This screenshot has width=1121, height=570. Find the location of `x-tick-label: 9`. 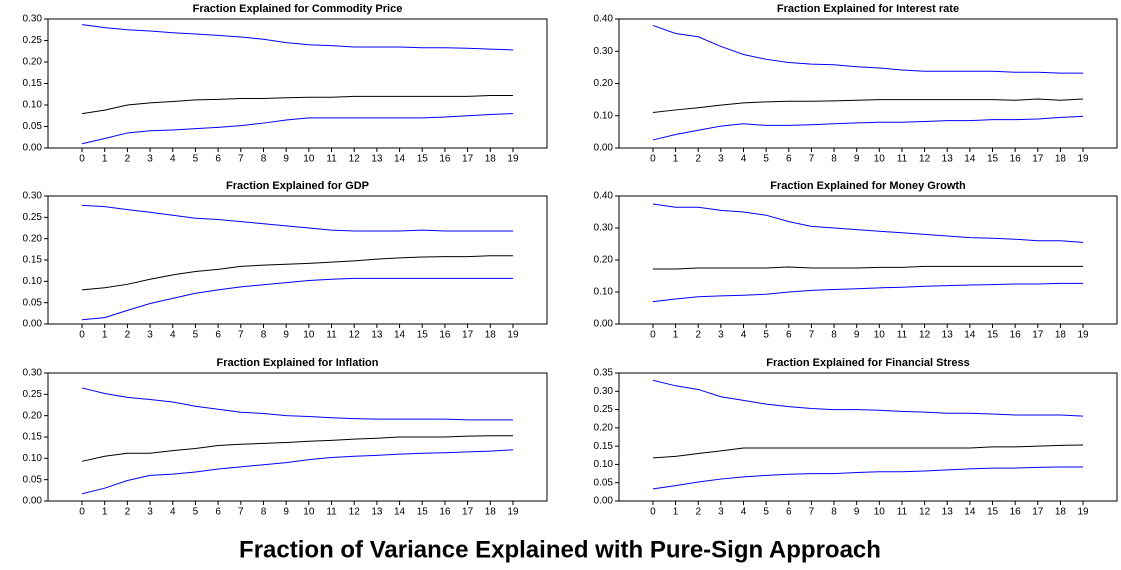

x-tick-label: 9 is located at coordinates (857, 335).